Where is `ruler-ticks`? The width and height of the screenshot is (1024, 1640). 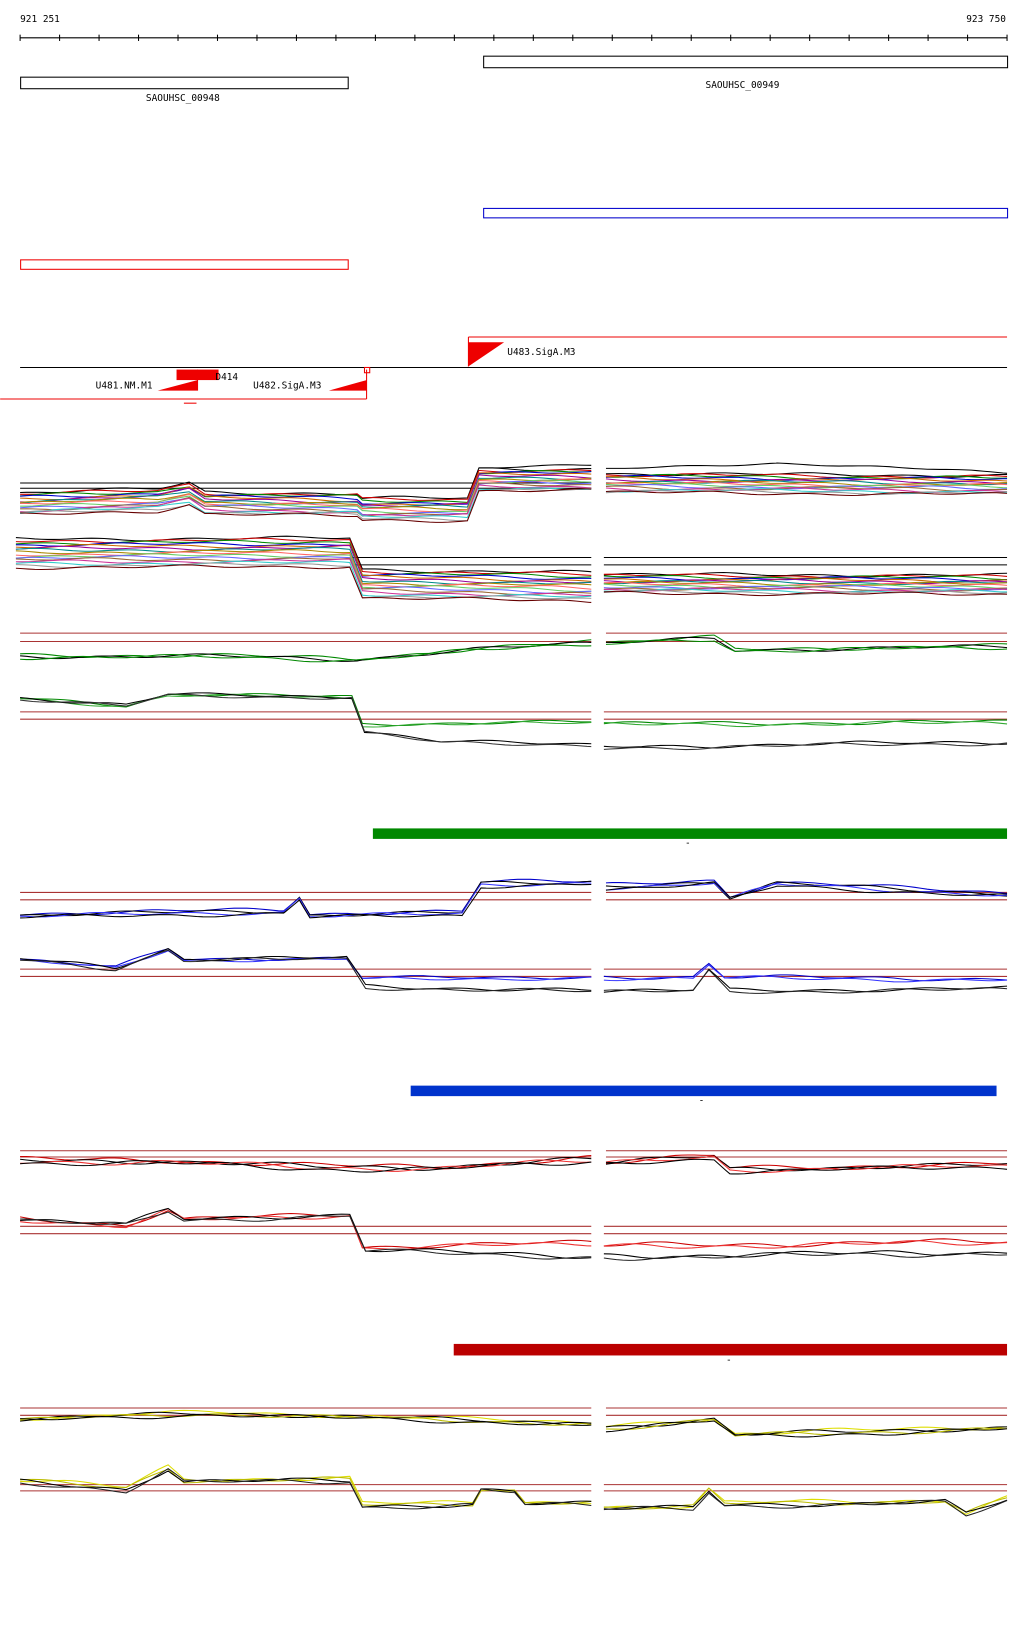 ruler-ticks is located at coordinates (513, 37).